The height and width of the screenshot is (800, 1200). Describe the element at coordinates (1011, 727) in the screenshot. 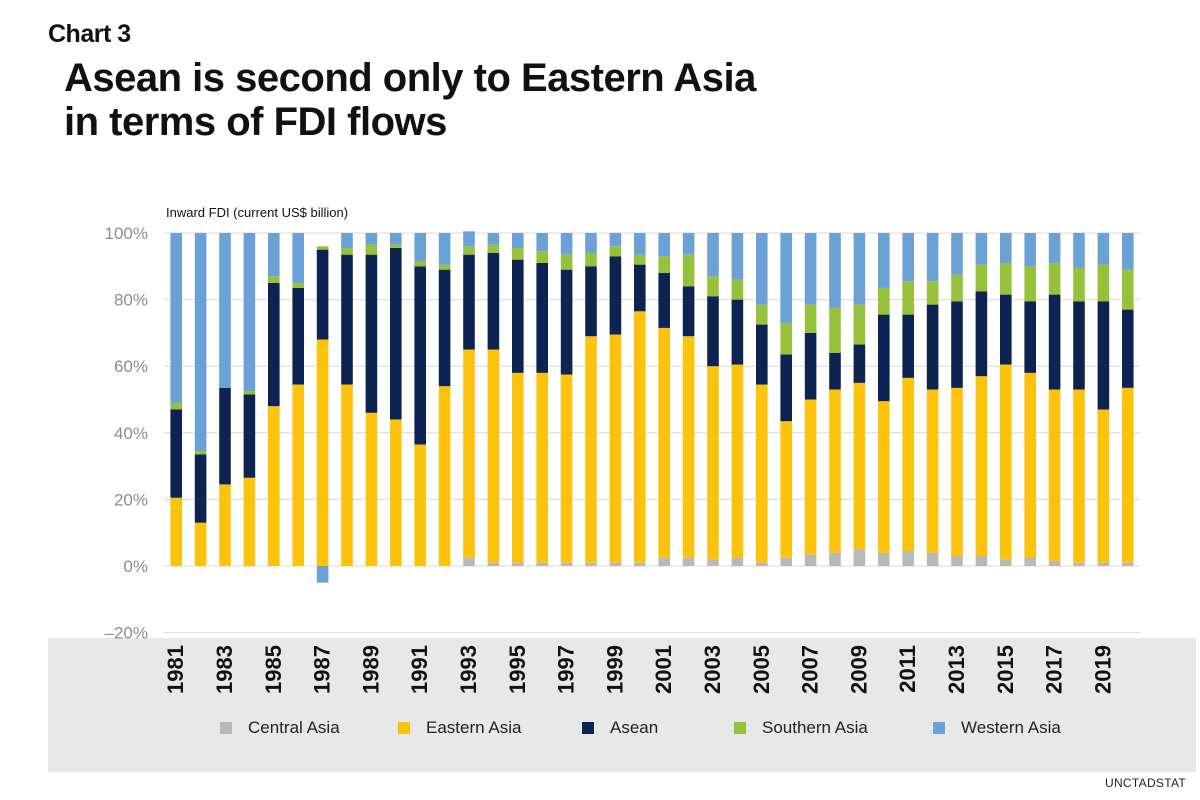

I see `legend-label: Western Asia` at that location.